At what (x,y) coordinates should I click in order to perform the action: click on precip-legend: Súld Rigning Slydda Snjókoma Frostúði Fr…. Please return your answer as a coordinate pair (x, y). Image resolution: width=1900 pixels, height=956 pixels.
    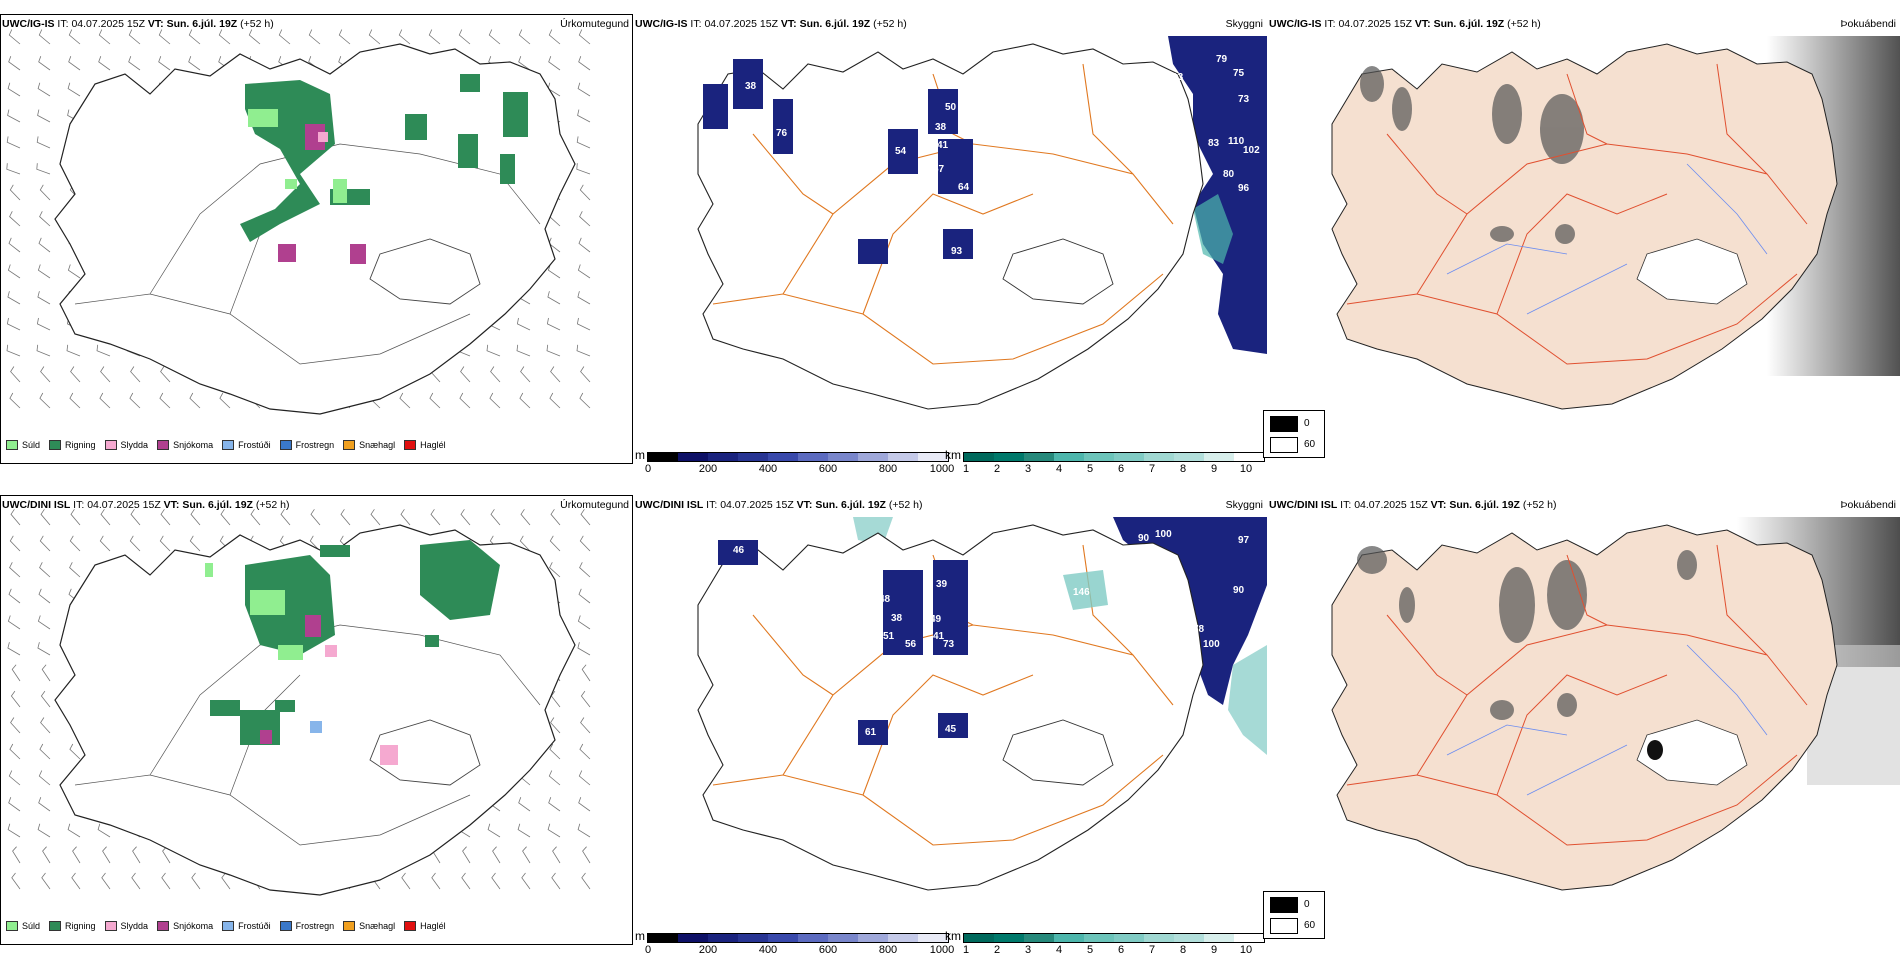
    Looking at the image, I should click on (230, 445).